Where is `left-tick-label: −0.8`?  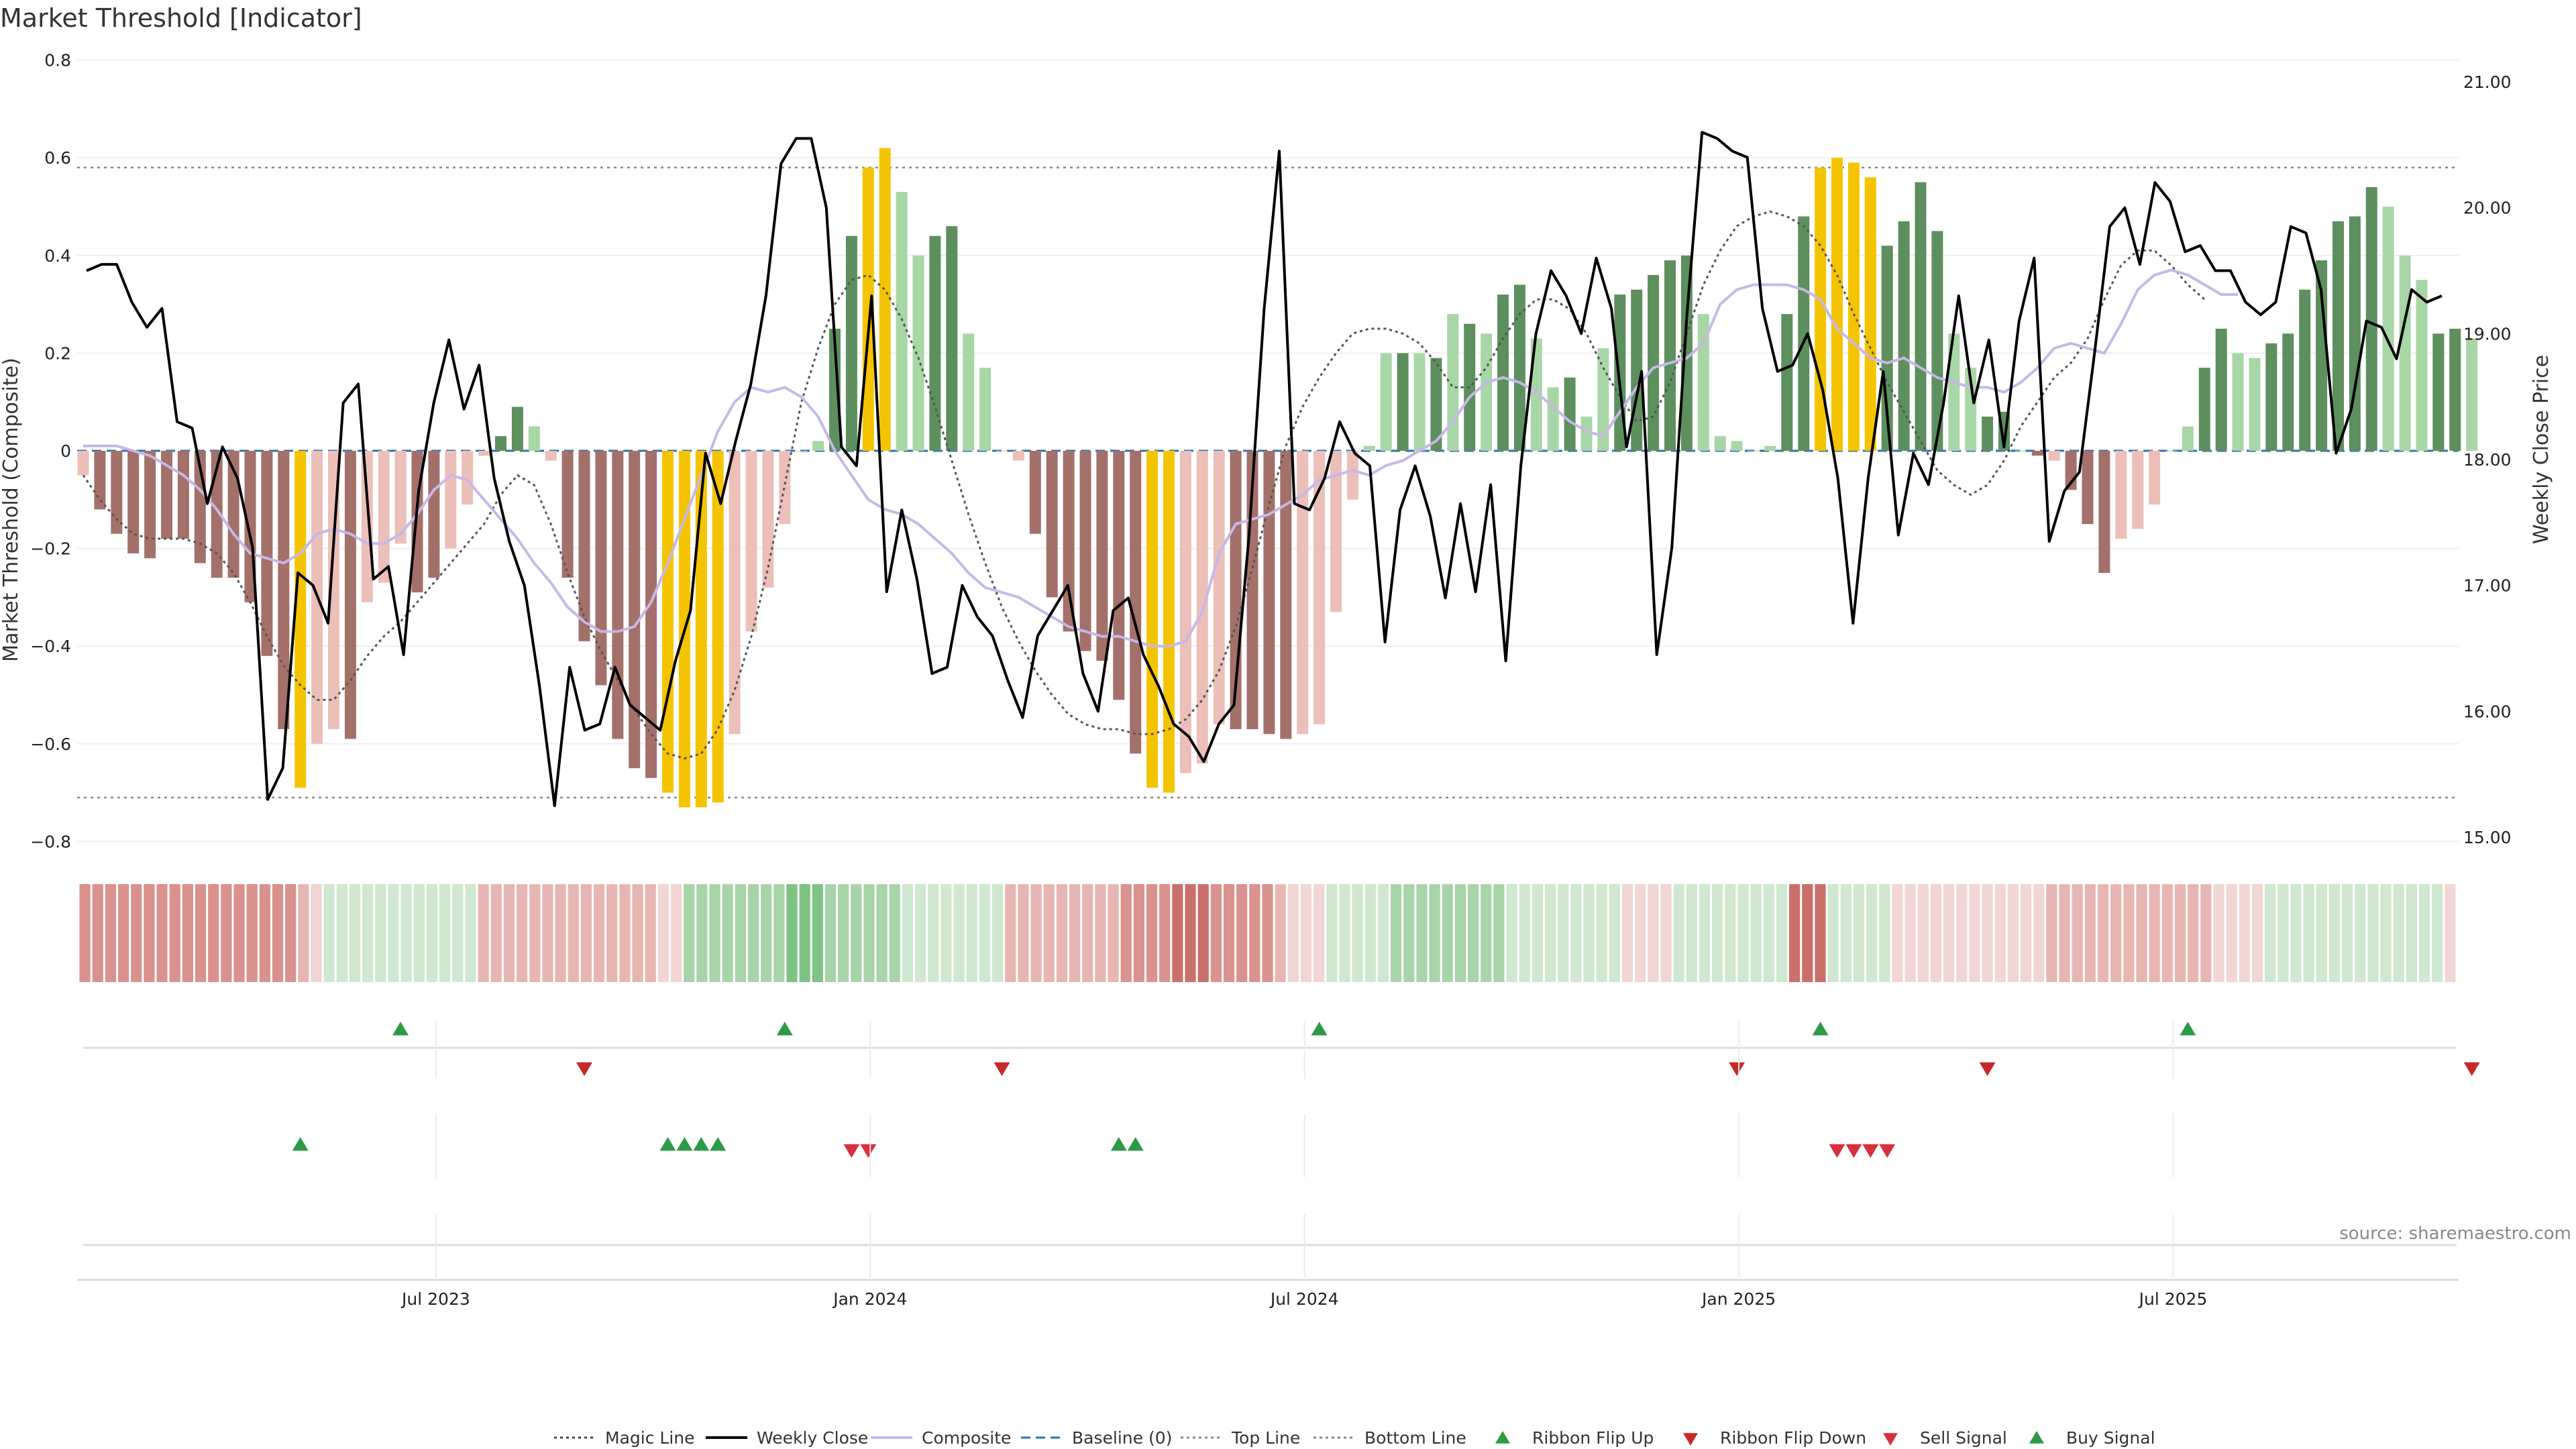 left-tick-label: −0.8 is located at coordinates (50, 841).